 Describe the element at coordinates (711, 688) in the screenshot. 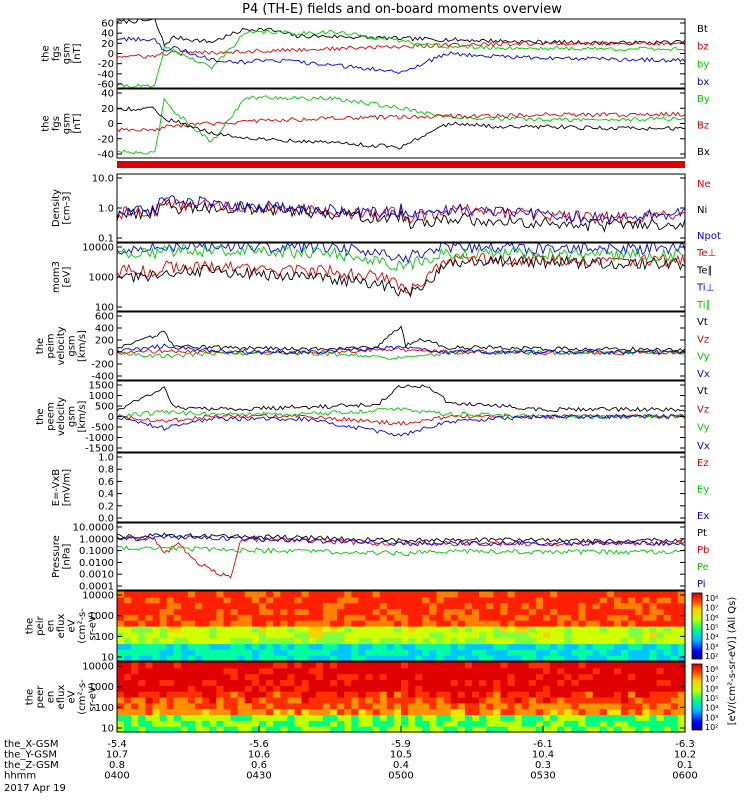

I see `colorbar-tick-label: 10⁶` at that location.